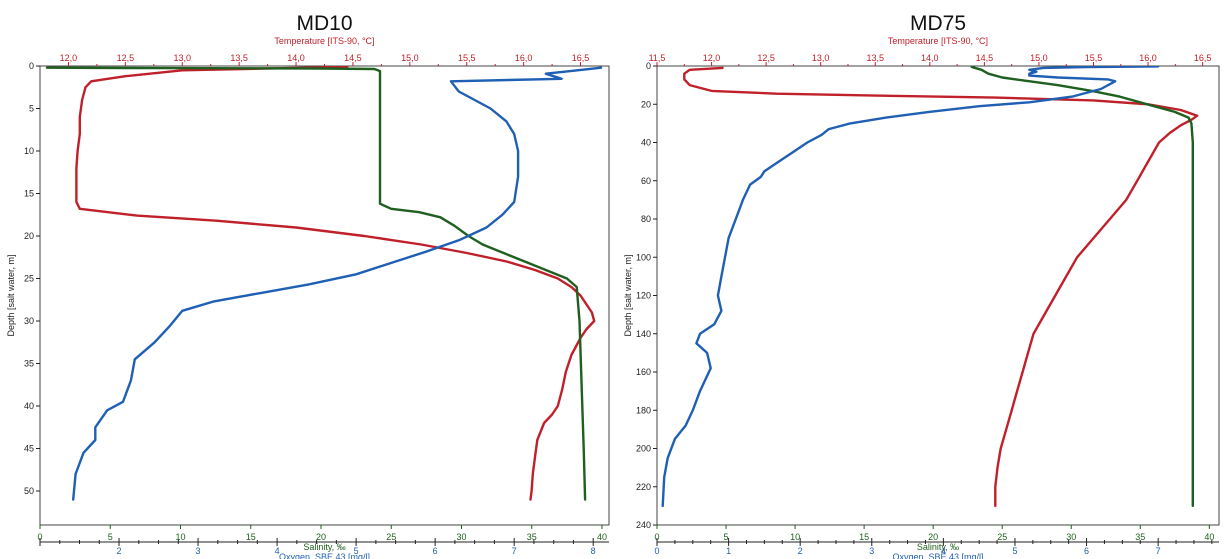 Image resolution: width=1224 pixels, height=559 pixels. Describe the element at coordinates (643, 410) in the screenshot. I see `depth-tick-label: 180` at that location.